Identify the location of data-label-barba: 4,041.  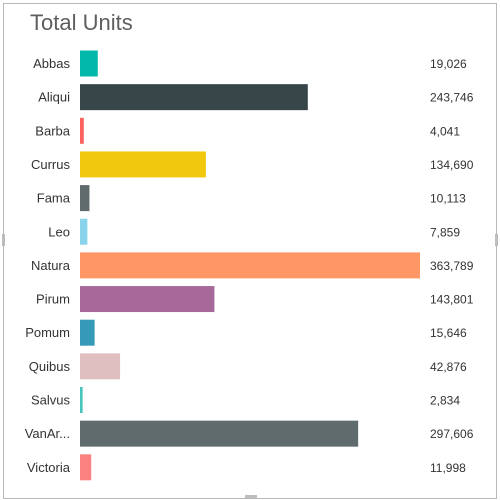
(445, 131).